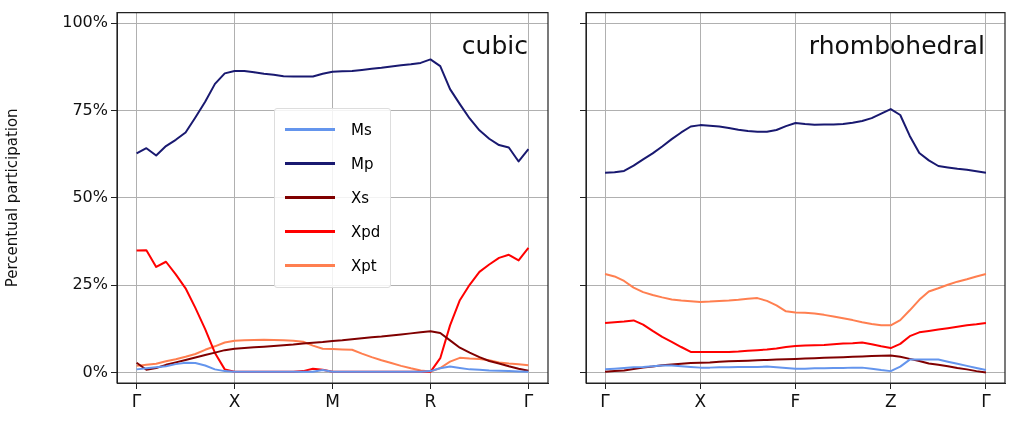 The height and width of the screenshot is (423, 1011). I want to click on y-tick-label: 50%, so click(90, 196).